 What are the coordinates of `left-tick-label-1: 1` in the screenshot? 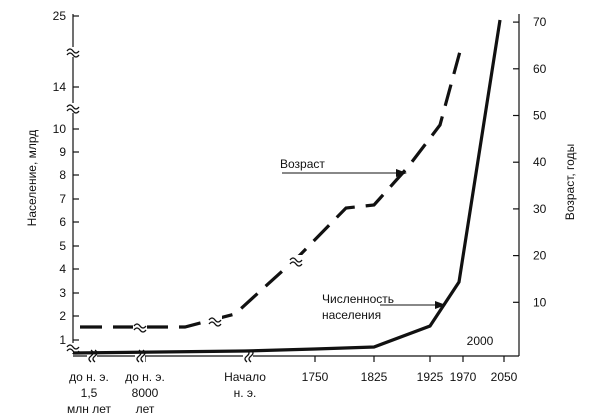 It's located at (62, 340).